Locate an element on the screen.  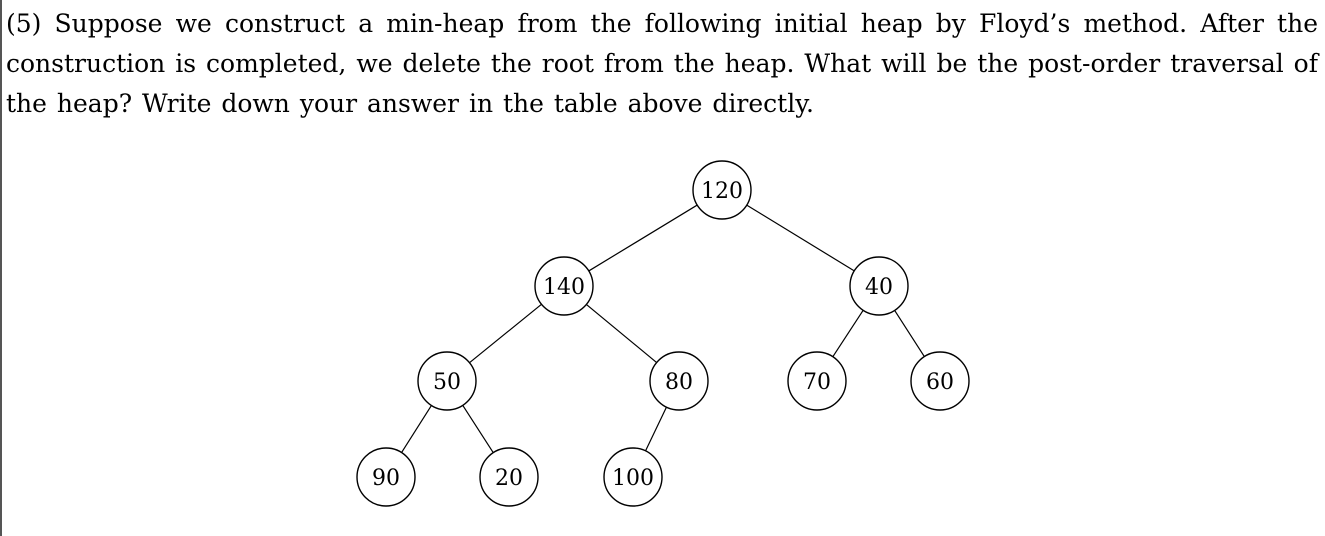
tree-node-40: 40 is located at coordinates (879, 286).